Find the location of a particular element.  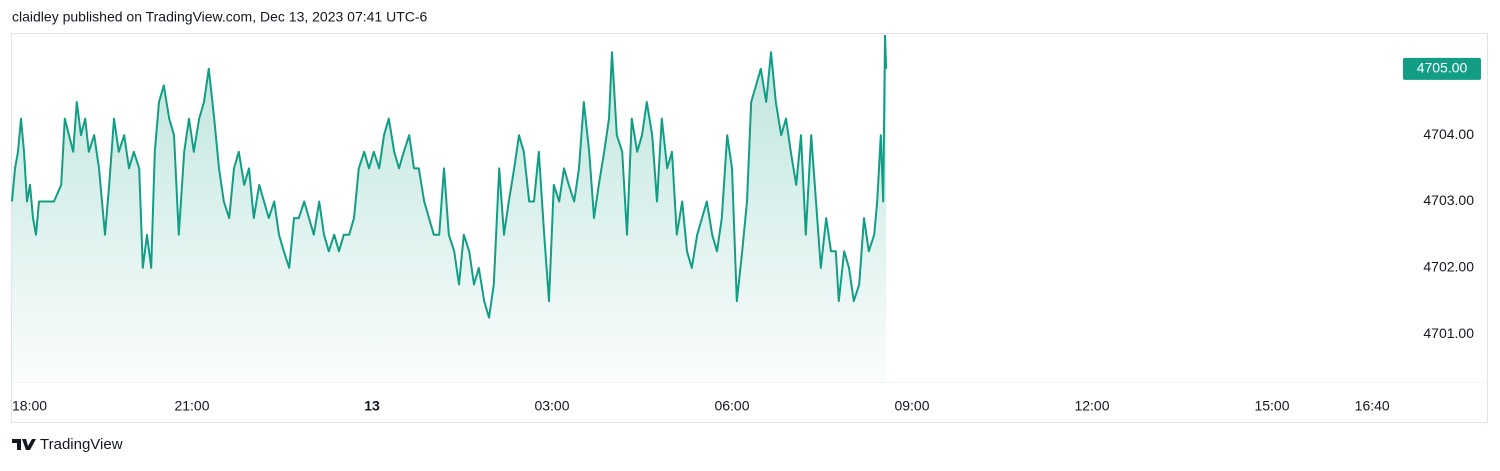

x-tick-label: 13 is located at coordinates (372, 406).